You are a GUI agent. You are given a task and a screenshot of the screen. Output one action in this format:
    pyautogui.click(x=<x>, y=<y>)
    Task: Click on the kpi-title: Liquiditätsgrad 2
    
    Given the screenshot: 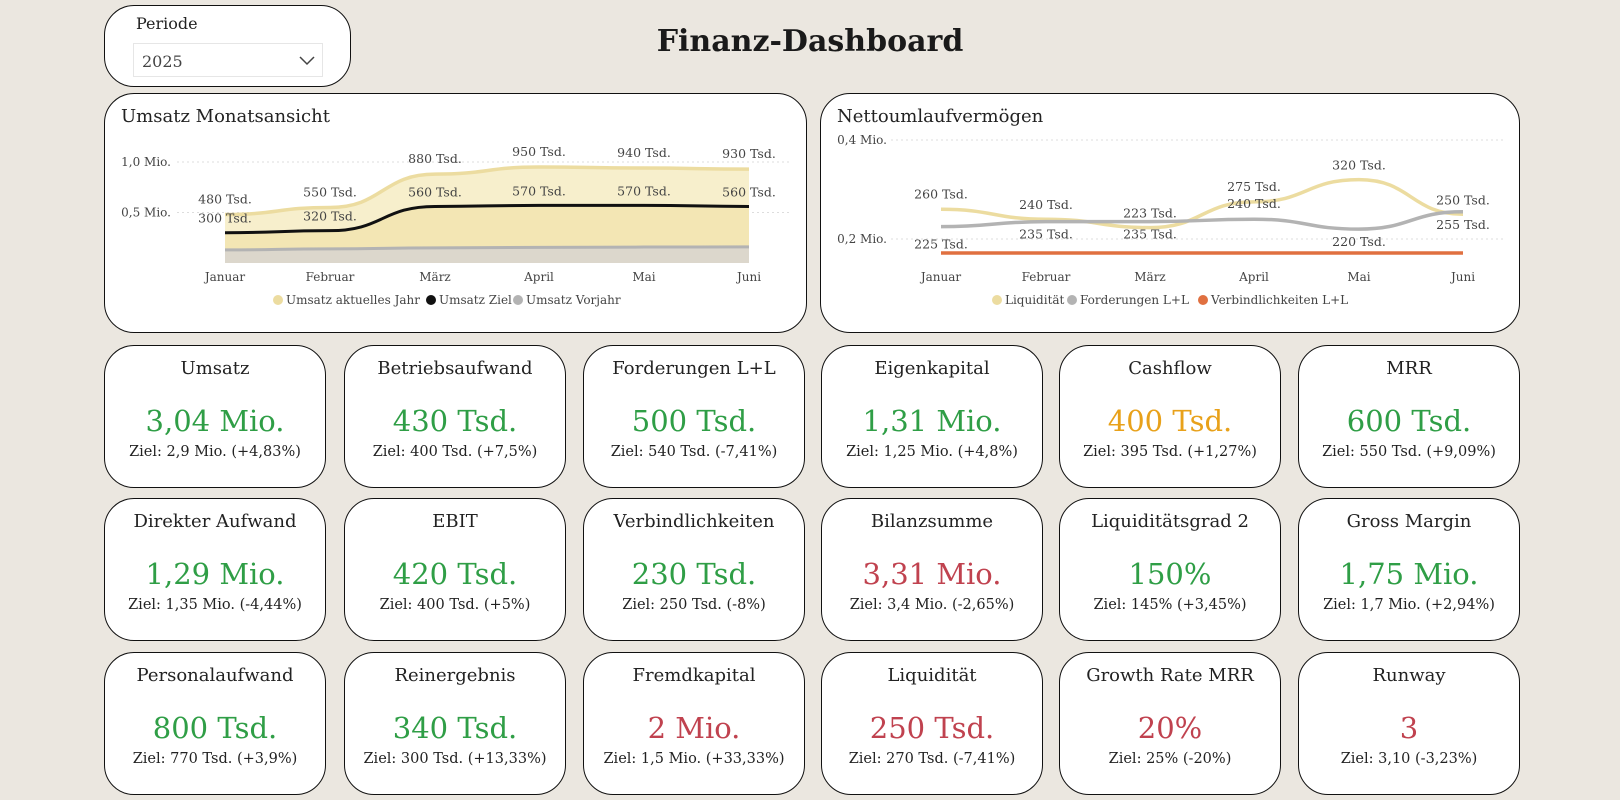 What is the action you would take?
    pyautogui.click(x=1170, y=521)
    